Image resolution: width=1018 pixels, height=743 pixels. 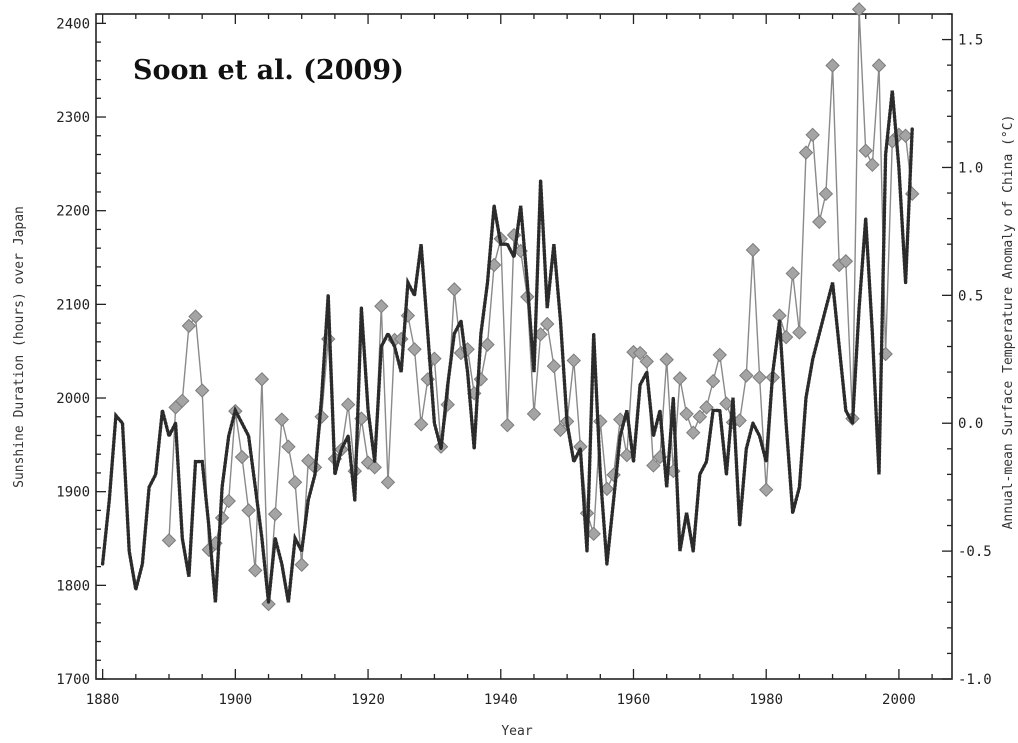 What do you see at coordinates (970, 41) in the screenshot?
I see `y-right-tick-label: 1.5` at bounding box center [970, 41].